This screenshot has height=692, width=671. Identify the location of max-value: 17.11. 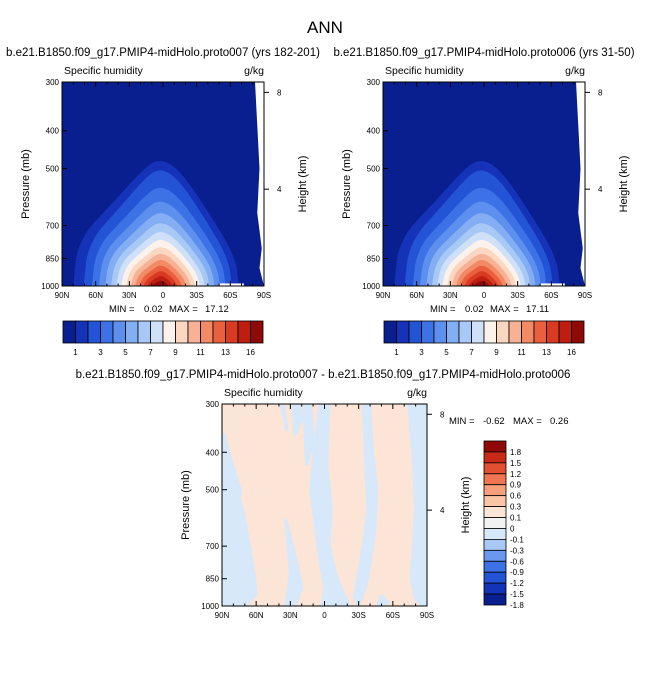
(537, 309).